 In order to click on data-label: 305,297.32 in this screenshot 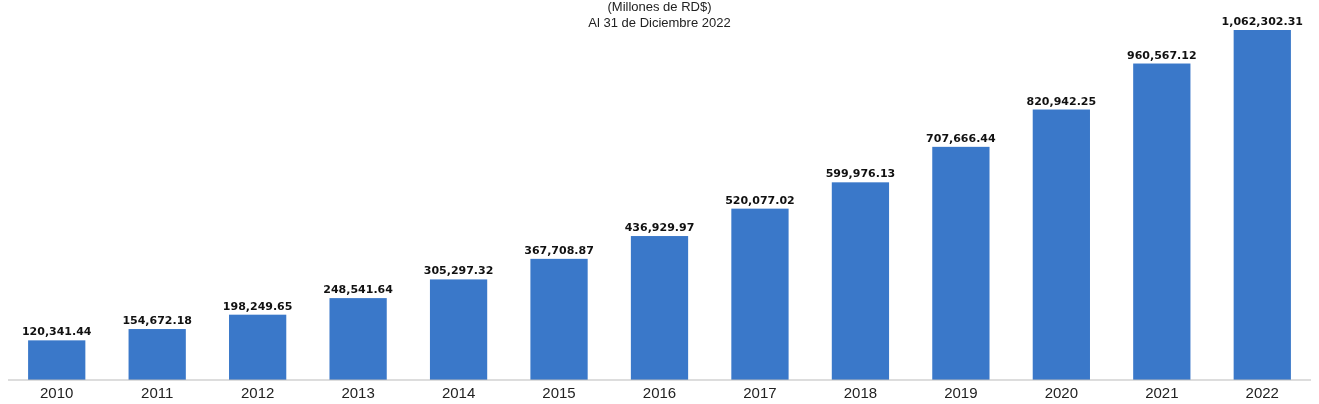, I will do `click(458, 271)`.